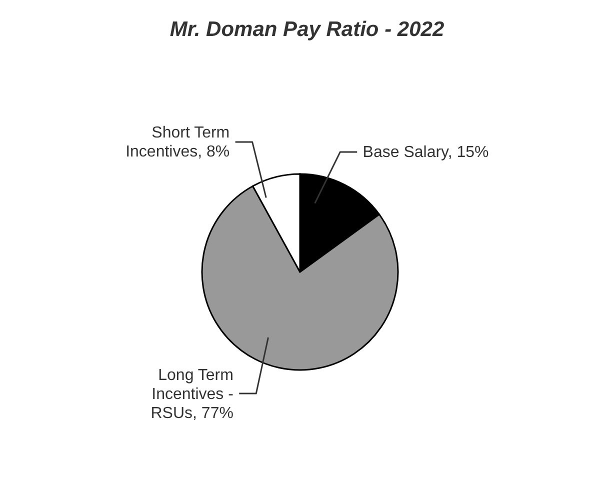 This screenshot has height=500, width=614. Describe the element at coordinates (307, 29) in the screenshot. I see `chart-title: Mr. Doman Pay Ratio - 2022` at that location.